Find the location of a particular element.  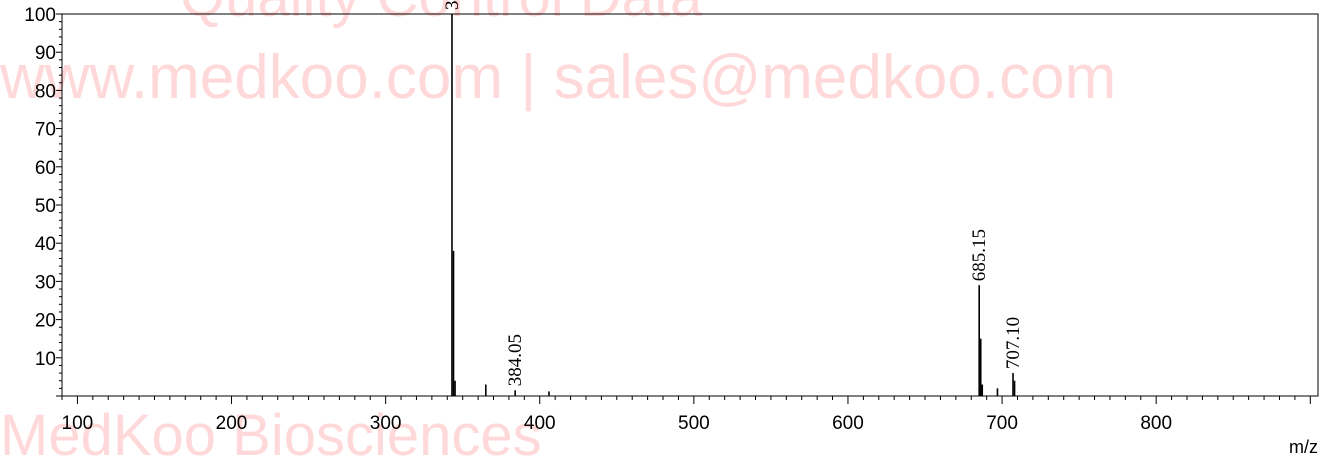

x-axis: 100 200 300 400 500 600 700 800 is located at coordinates (686, 415).